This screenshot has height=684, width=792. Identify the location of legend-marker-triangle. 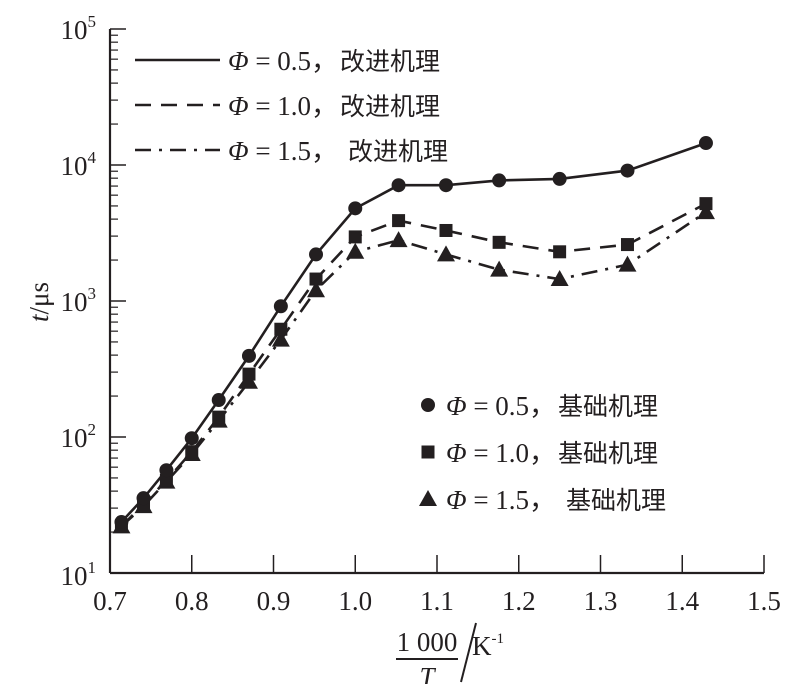
(428, 498).